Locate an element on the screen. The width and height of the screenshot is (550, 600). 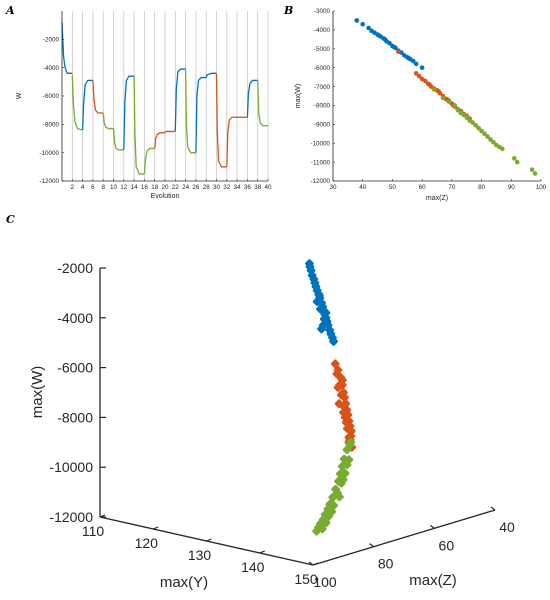
panel-a-x-tick-label: 32 is located at coordinates (227, 187).